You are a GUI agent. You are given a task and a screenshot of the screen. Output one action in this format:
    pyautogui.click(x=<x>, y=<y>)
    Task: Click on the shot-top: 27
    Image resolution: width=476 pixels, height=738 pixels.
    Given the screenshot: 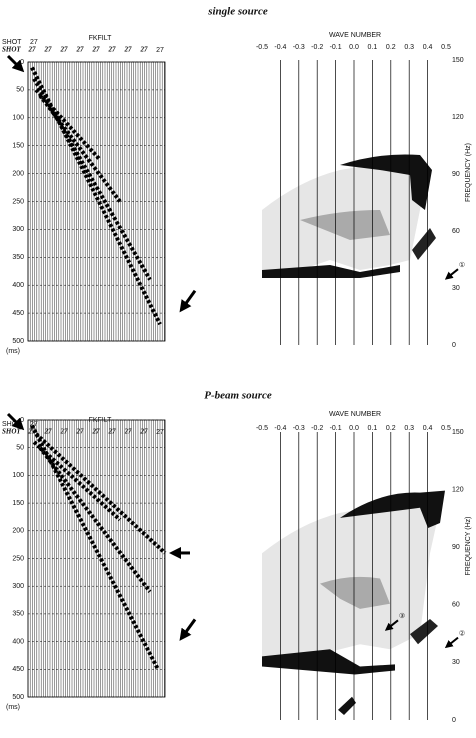 What is the action you would take?
    pyautogui.click(x=34, y=42)
    